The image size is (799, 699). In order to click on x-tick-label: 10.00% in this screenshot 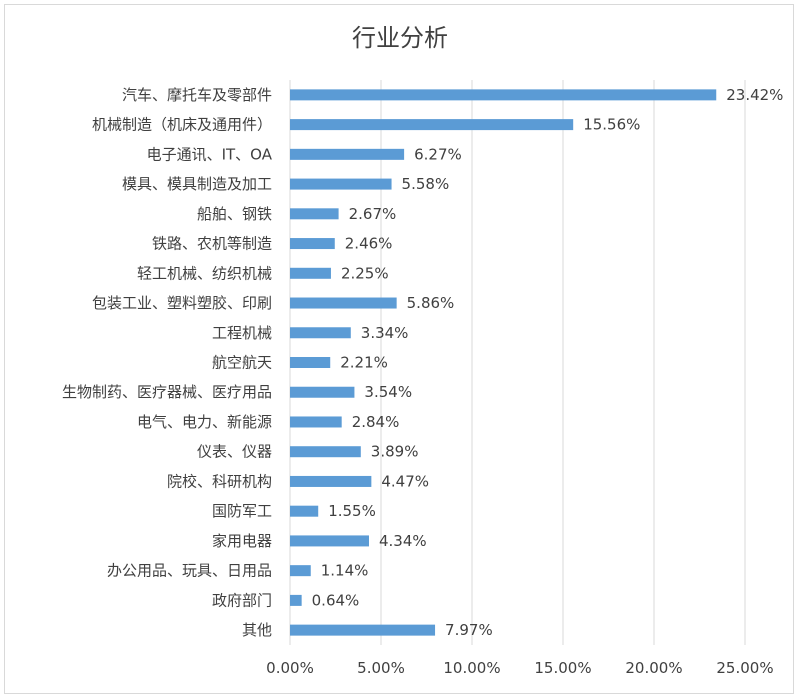, I will do `click(471, 668)`.